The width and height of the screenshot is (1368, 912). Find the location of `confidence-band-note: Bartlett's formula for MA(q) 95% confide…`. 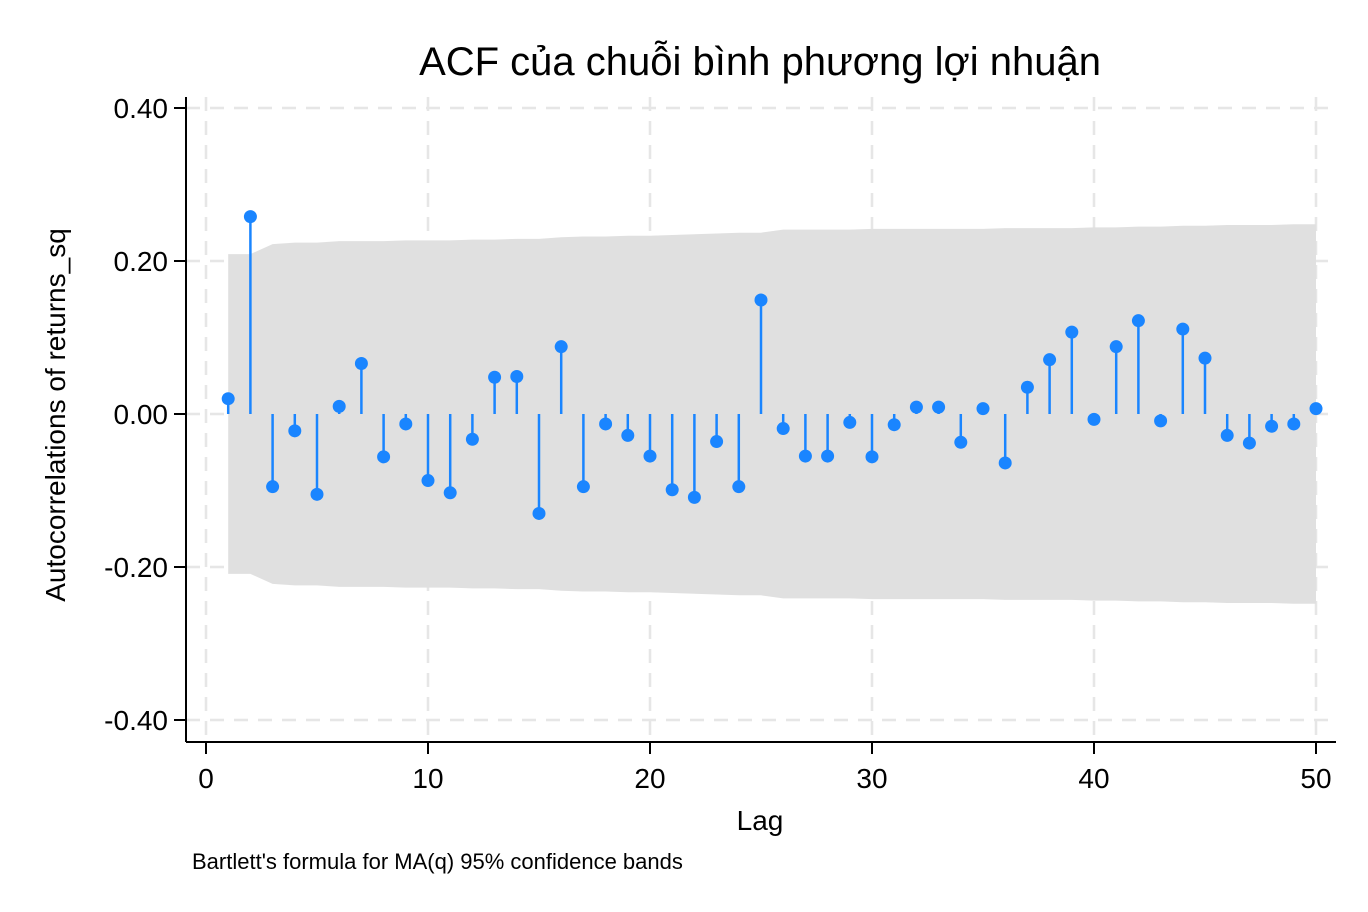

confidence-band-note: Bartlett's formula for MA(q) 95% confide… is located at coordinates (437, 861).